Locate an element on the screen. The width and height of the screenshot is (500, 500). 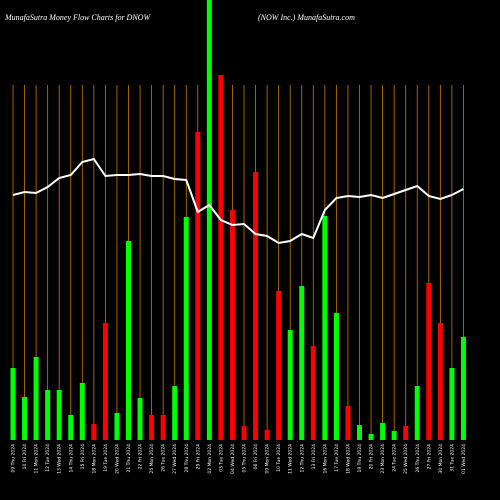
x-tick-label: 22 Fri 2024 is located at coordinates (141, 457).